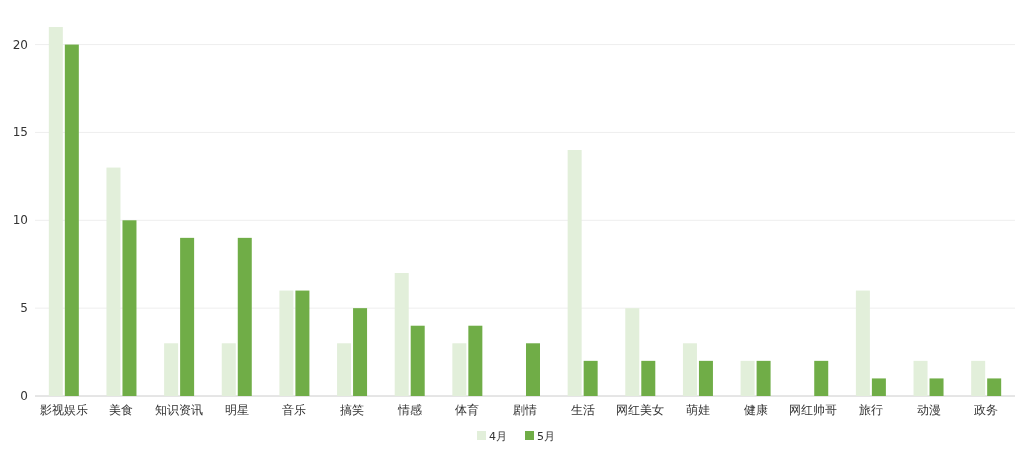 Image resolution: width=1028 pixels, height=458 pixels. What do you see at coordinates (640, 410) in the screenshot?
I see `x-tick-label: 网红美女` at bounding box center [640, 410].